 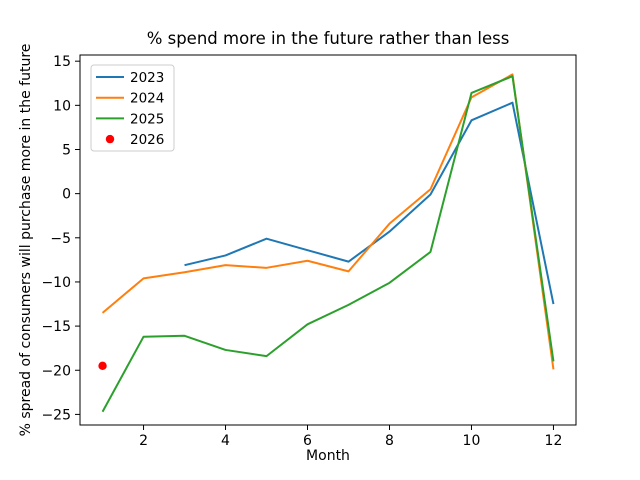 I want to click on y-tick-label: −20, so click(x=56, y=371).